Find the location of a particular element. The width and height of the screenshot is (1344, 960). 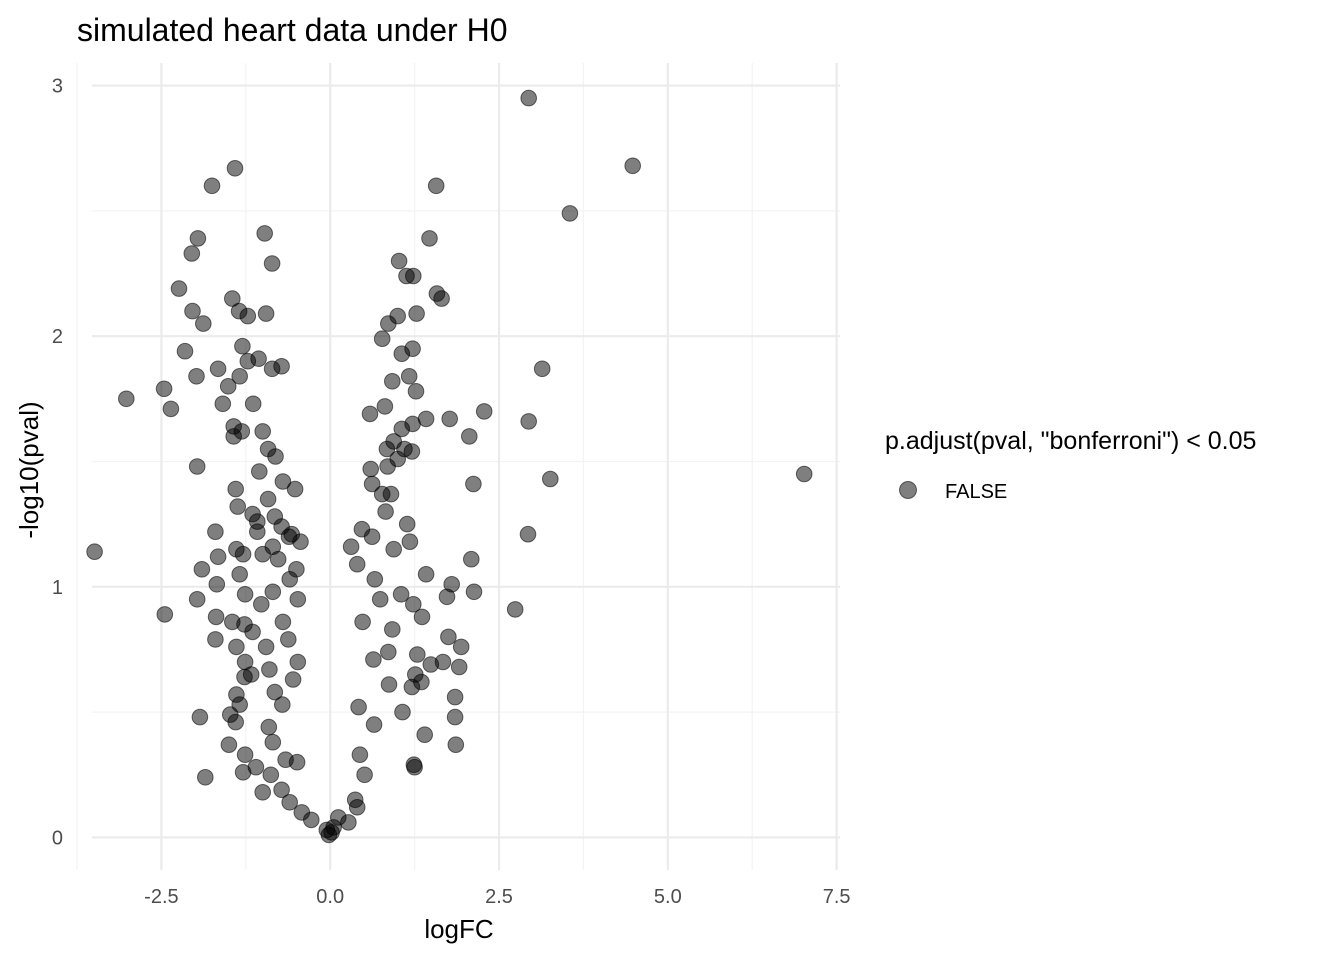

x-tick-label: 2.5 is located at coordinates (499, 897).